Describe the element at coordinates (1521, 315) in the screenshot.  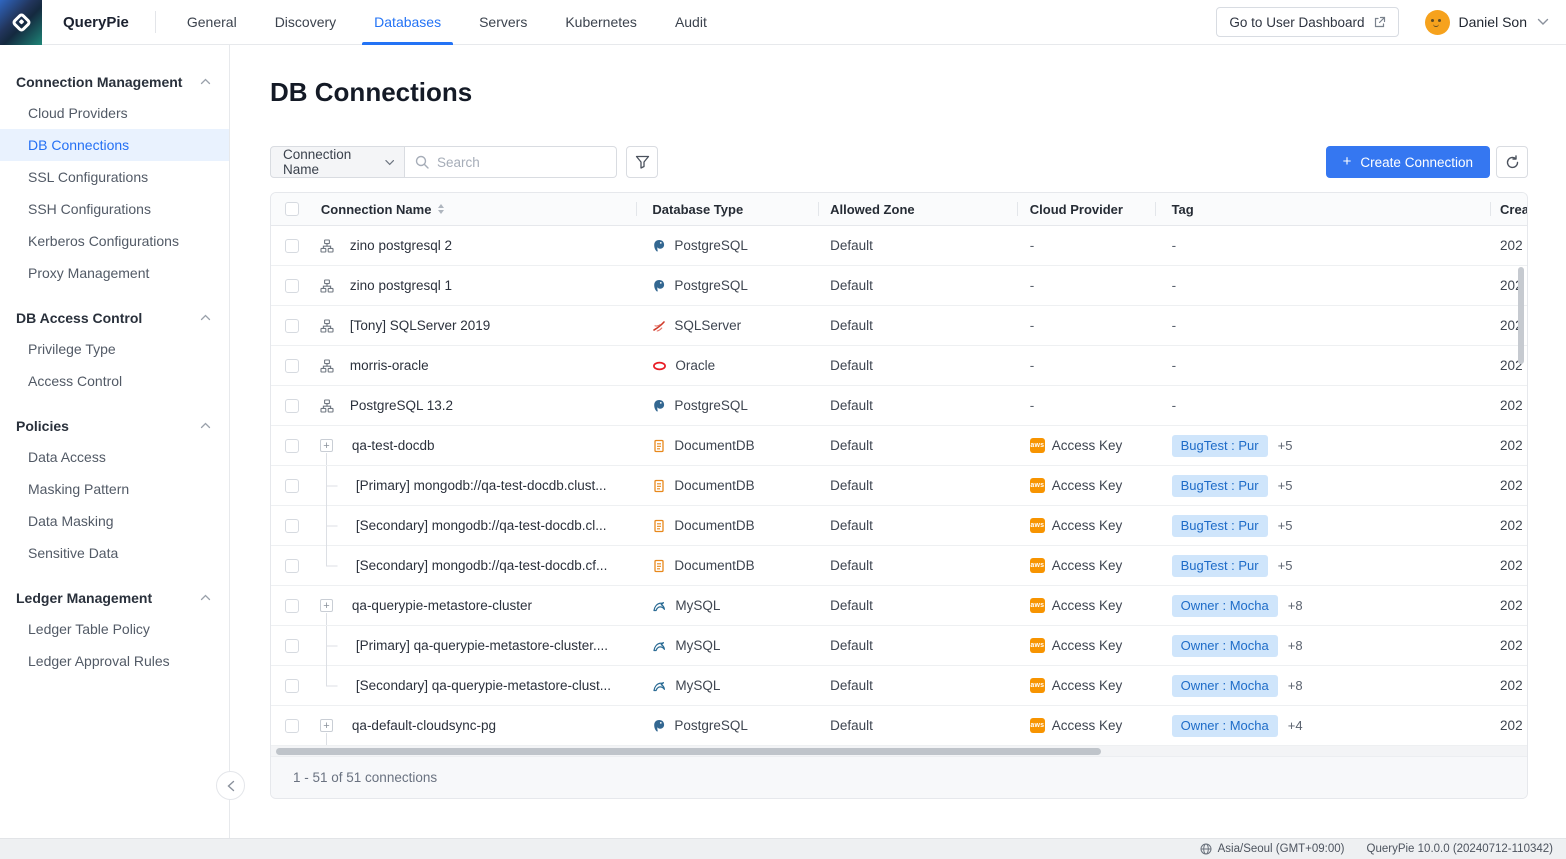
I see `vertical-scrollbar` at that location.